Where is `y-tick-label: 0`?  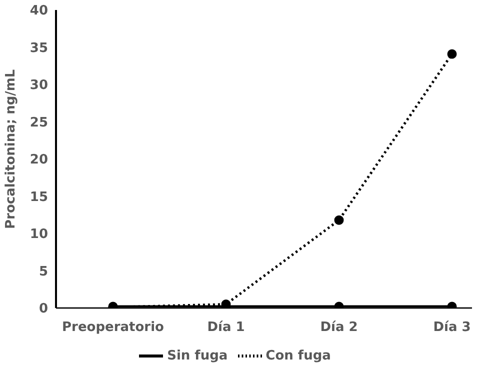 y-tick-label: 0 is located at coordinates (43, 309).